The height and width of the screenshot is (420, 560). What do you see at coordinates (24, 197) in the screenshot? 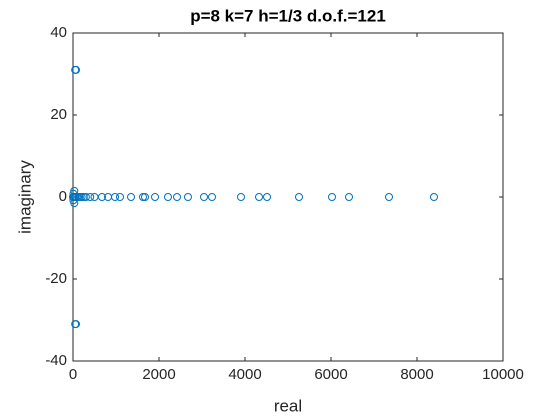
I see `y-axis-label: imaginary` at bounding box center [24, 197].